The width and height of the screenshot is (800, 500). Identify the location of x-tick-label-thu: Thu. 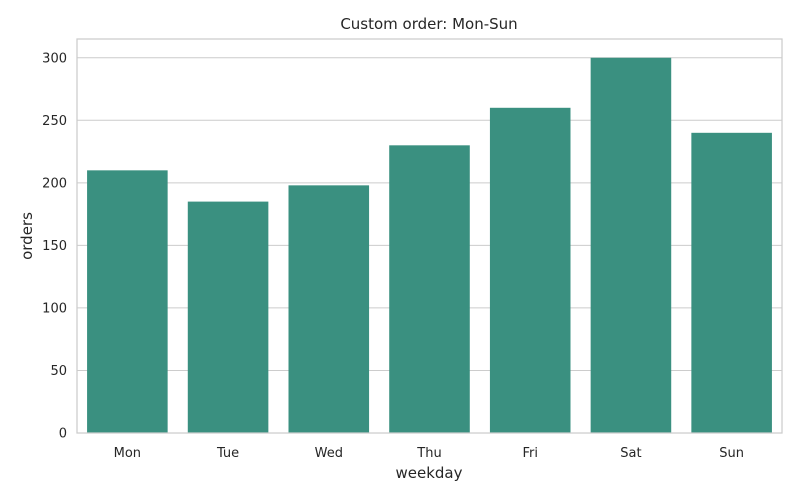
(428, 453).